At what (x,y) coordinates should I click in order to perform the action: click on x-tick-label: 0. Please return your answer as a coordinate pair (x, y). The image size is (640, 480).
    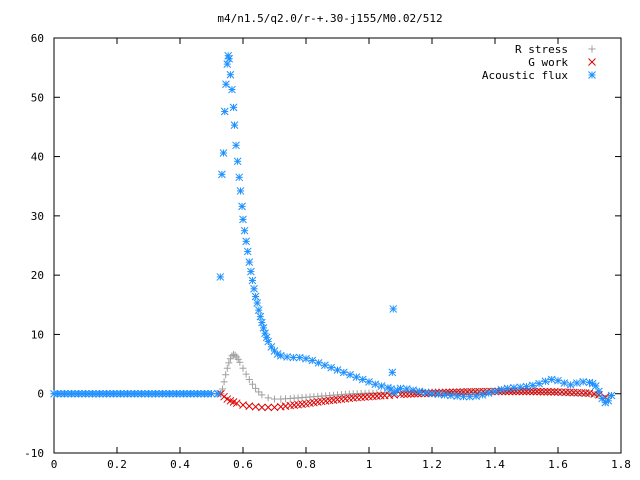
    Looking at the image, I should click on (54, 464).